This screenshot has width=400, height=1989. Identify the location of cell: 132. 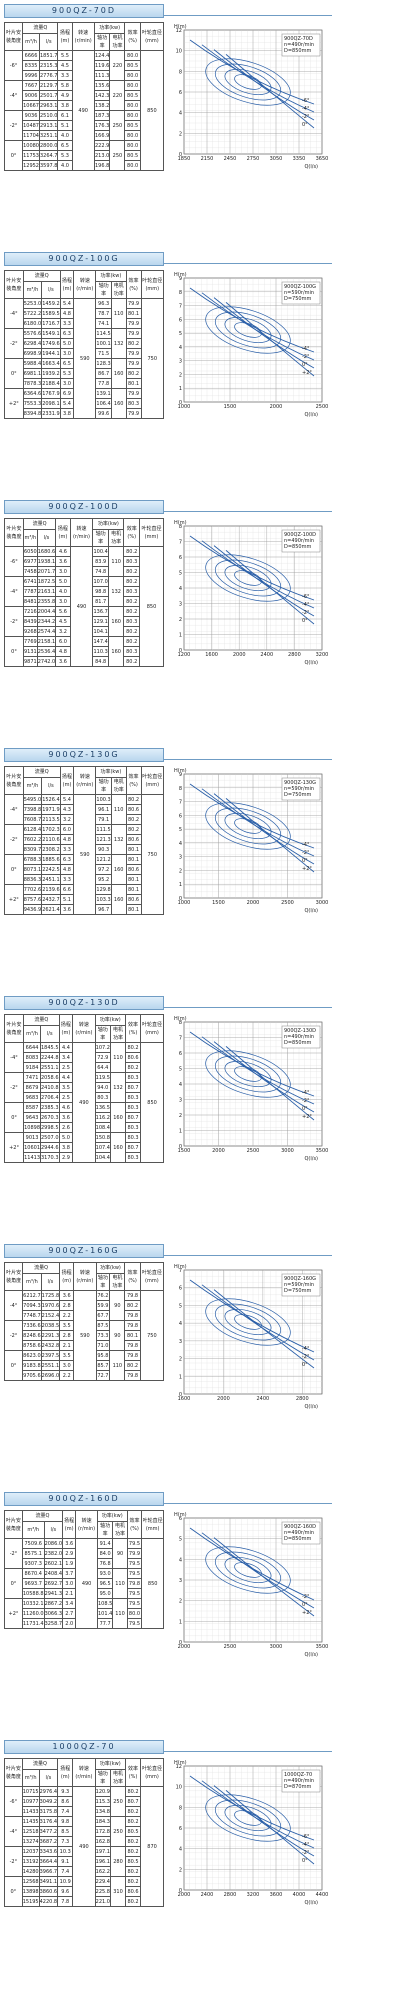
(118, 1087).